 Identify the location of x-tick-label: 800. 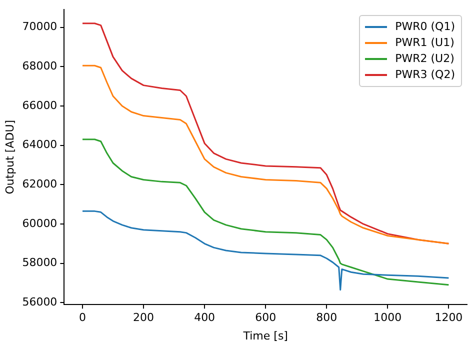
(327, 317).